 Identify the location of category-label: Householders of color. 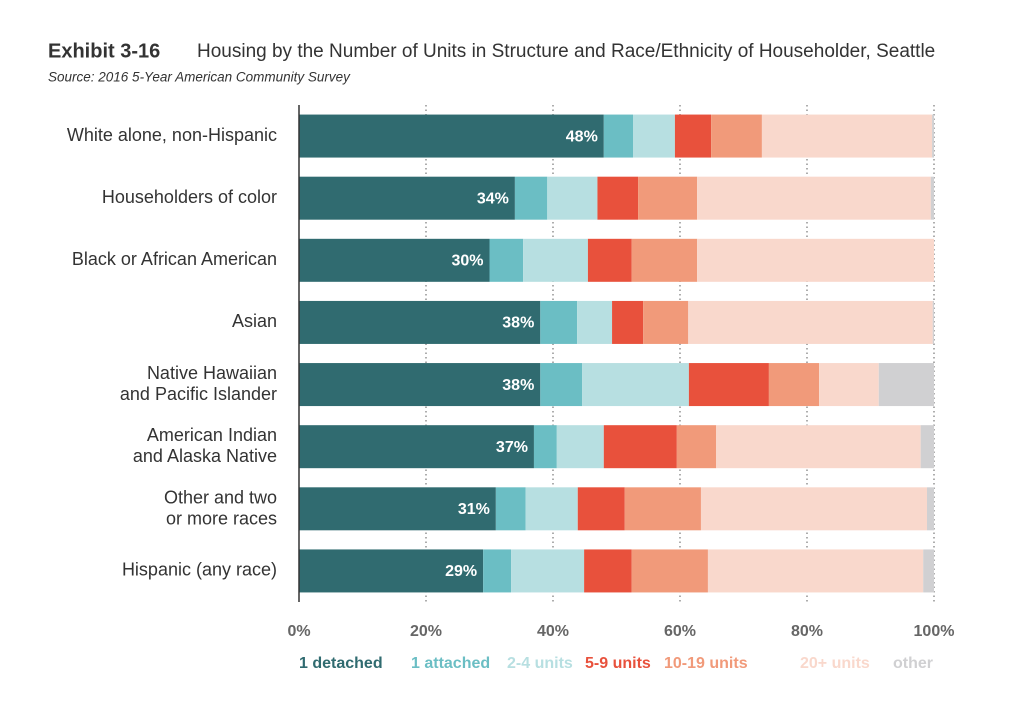
(189, 197).